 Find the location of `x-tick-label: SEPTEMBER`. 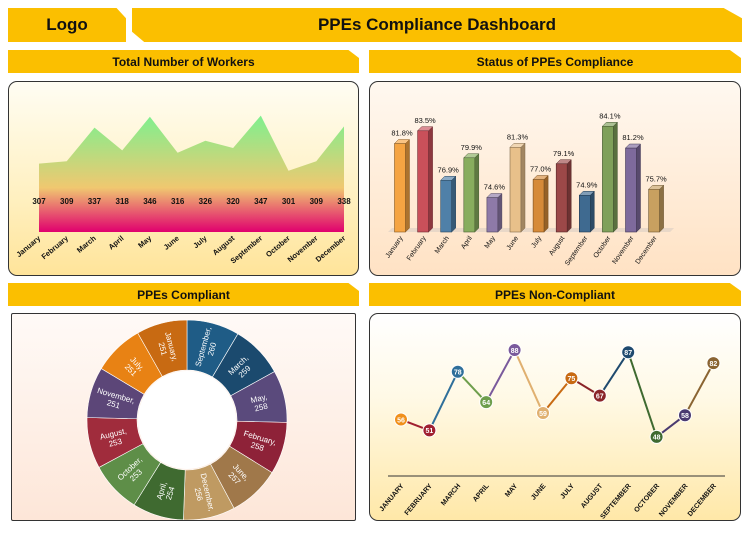

x-tick-label: SEPTEMBER is located at coordinates (615, 502).